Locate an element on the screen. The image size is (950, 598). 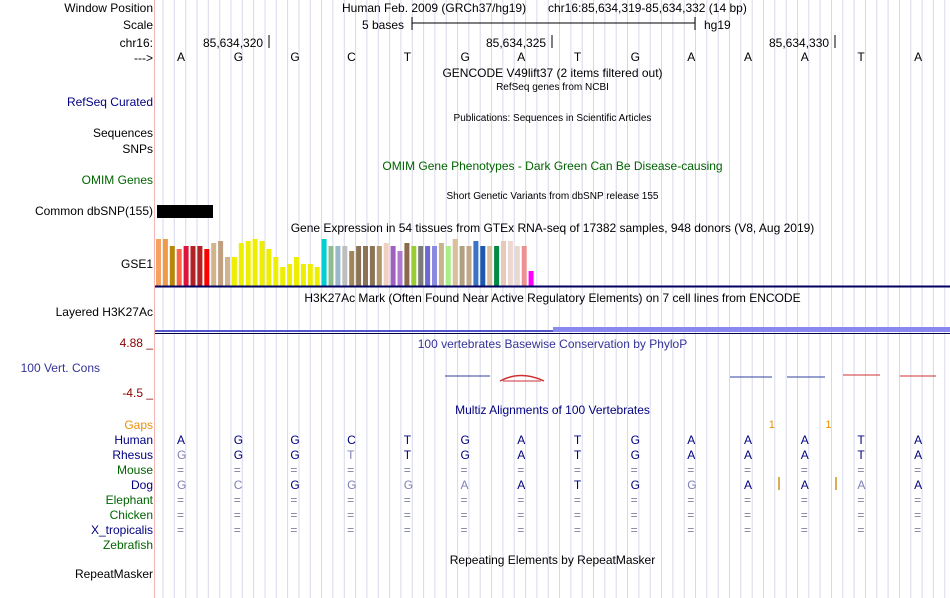
rmsk-title: Repeating Elements by RepeatMasker is located at coordinates (552, 560).